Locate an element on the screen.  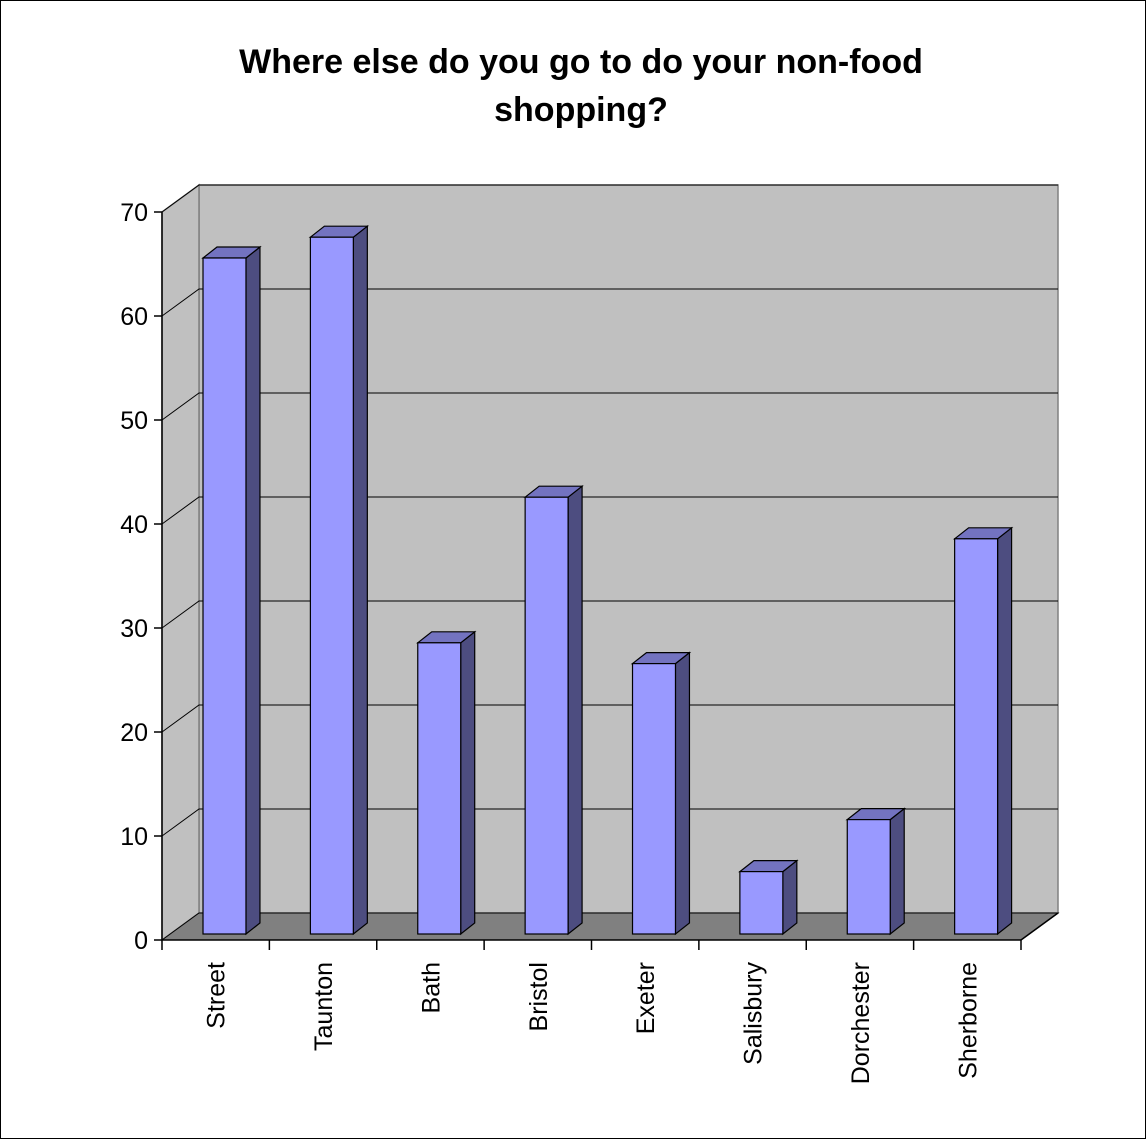
x-tick-label-bristol: Bristol is located at coordinates (539, 996).